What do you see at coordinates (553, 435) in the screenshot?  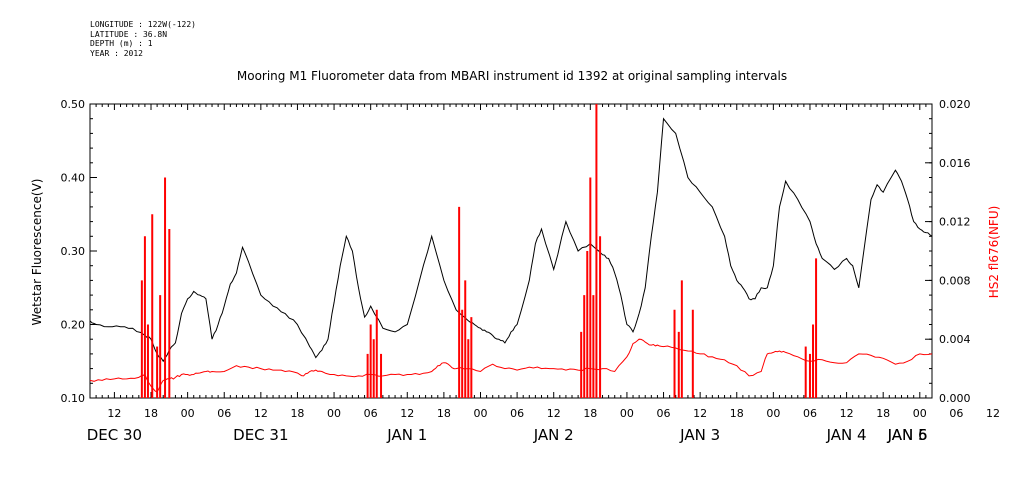 I see `x-day-label: JAN 2` at bounding box center [553, 435].